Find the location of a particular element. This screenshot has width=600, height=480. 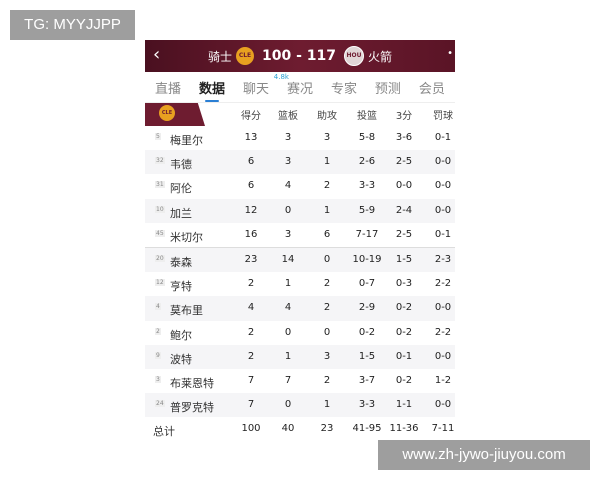

stat-cell: 11-36 is located at coordinates (404, 429).